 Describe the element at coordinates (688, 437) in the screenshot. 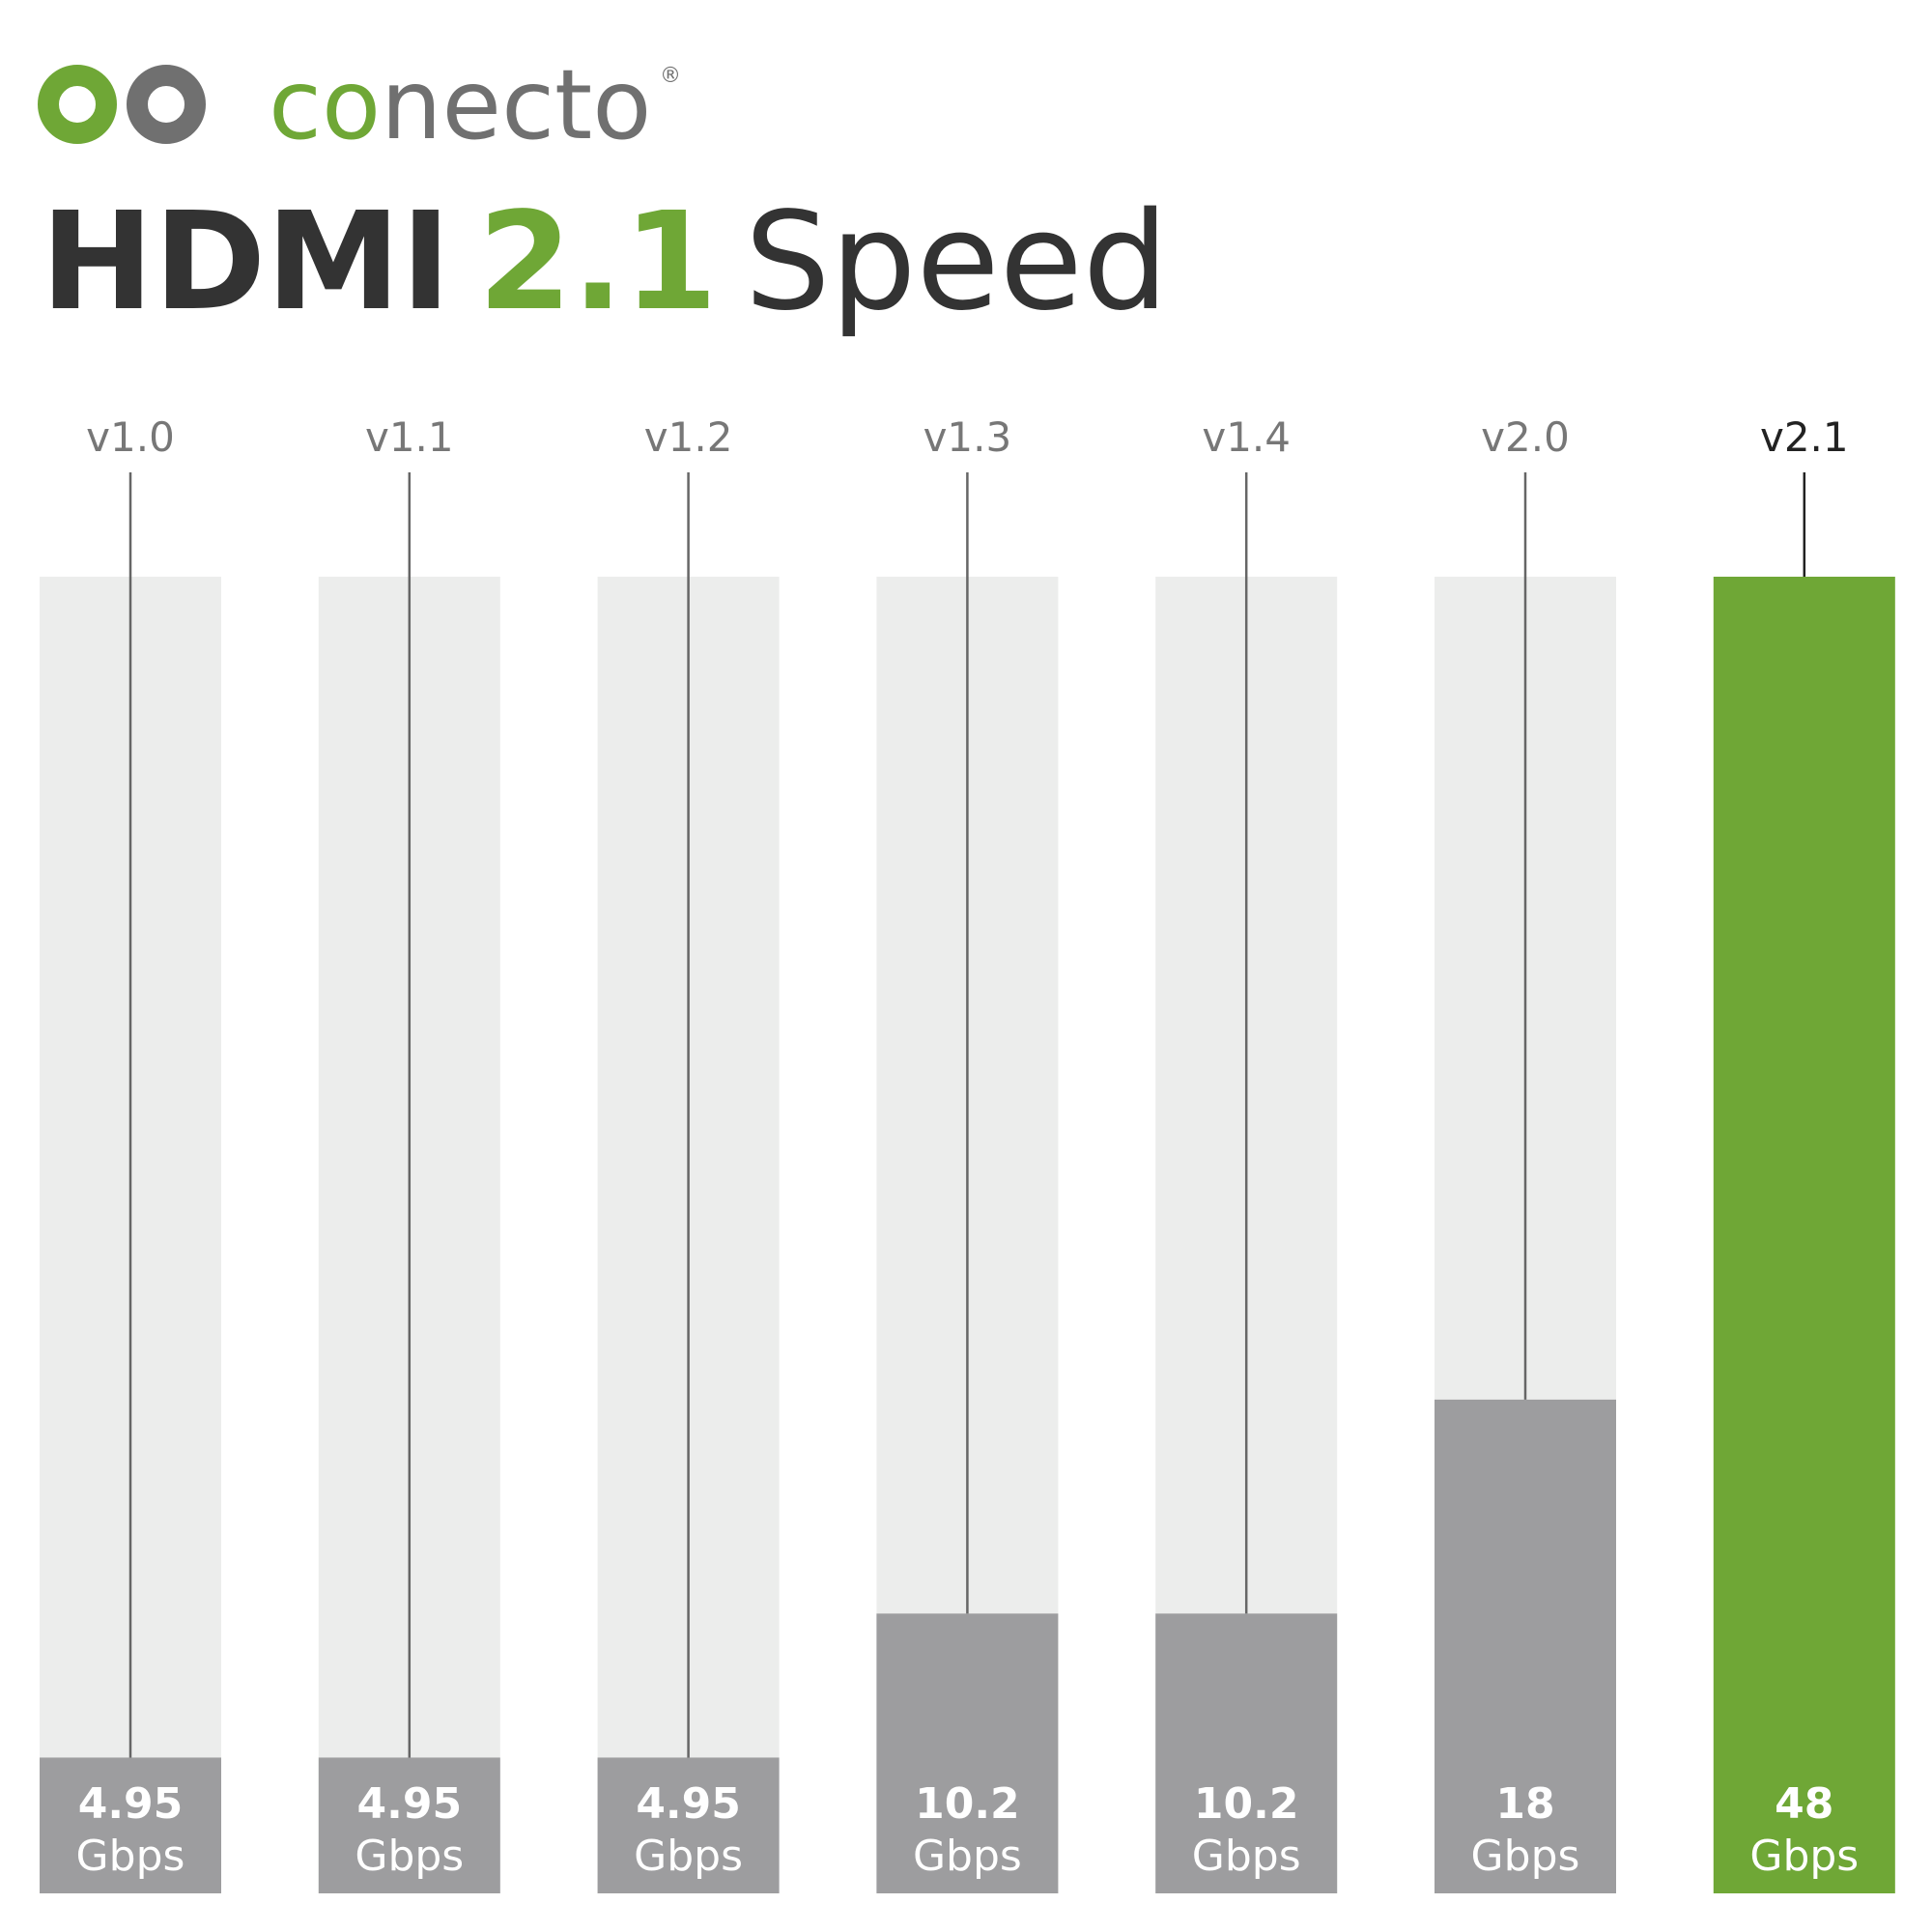

I see `x-tick-label: v1.2` at that location.